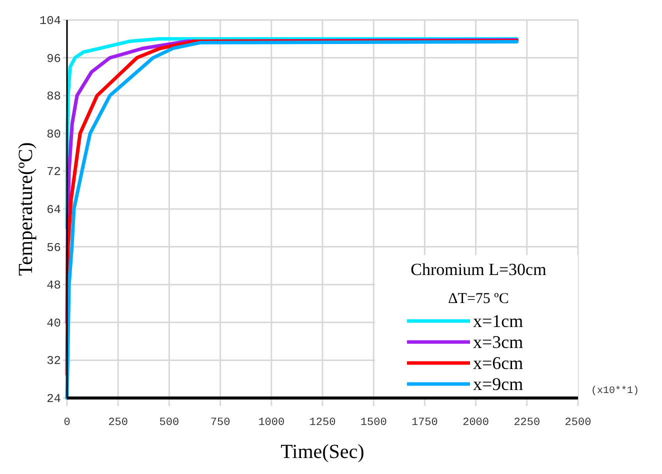  What do you see at coordinates (498, 342) in the screenshot?
I see `legend-label: x=3cm` at bounding box center [498, 342].